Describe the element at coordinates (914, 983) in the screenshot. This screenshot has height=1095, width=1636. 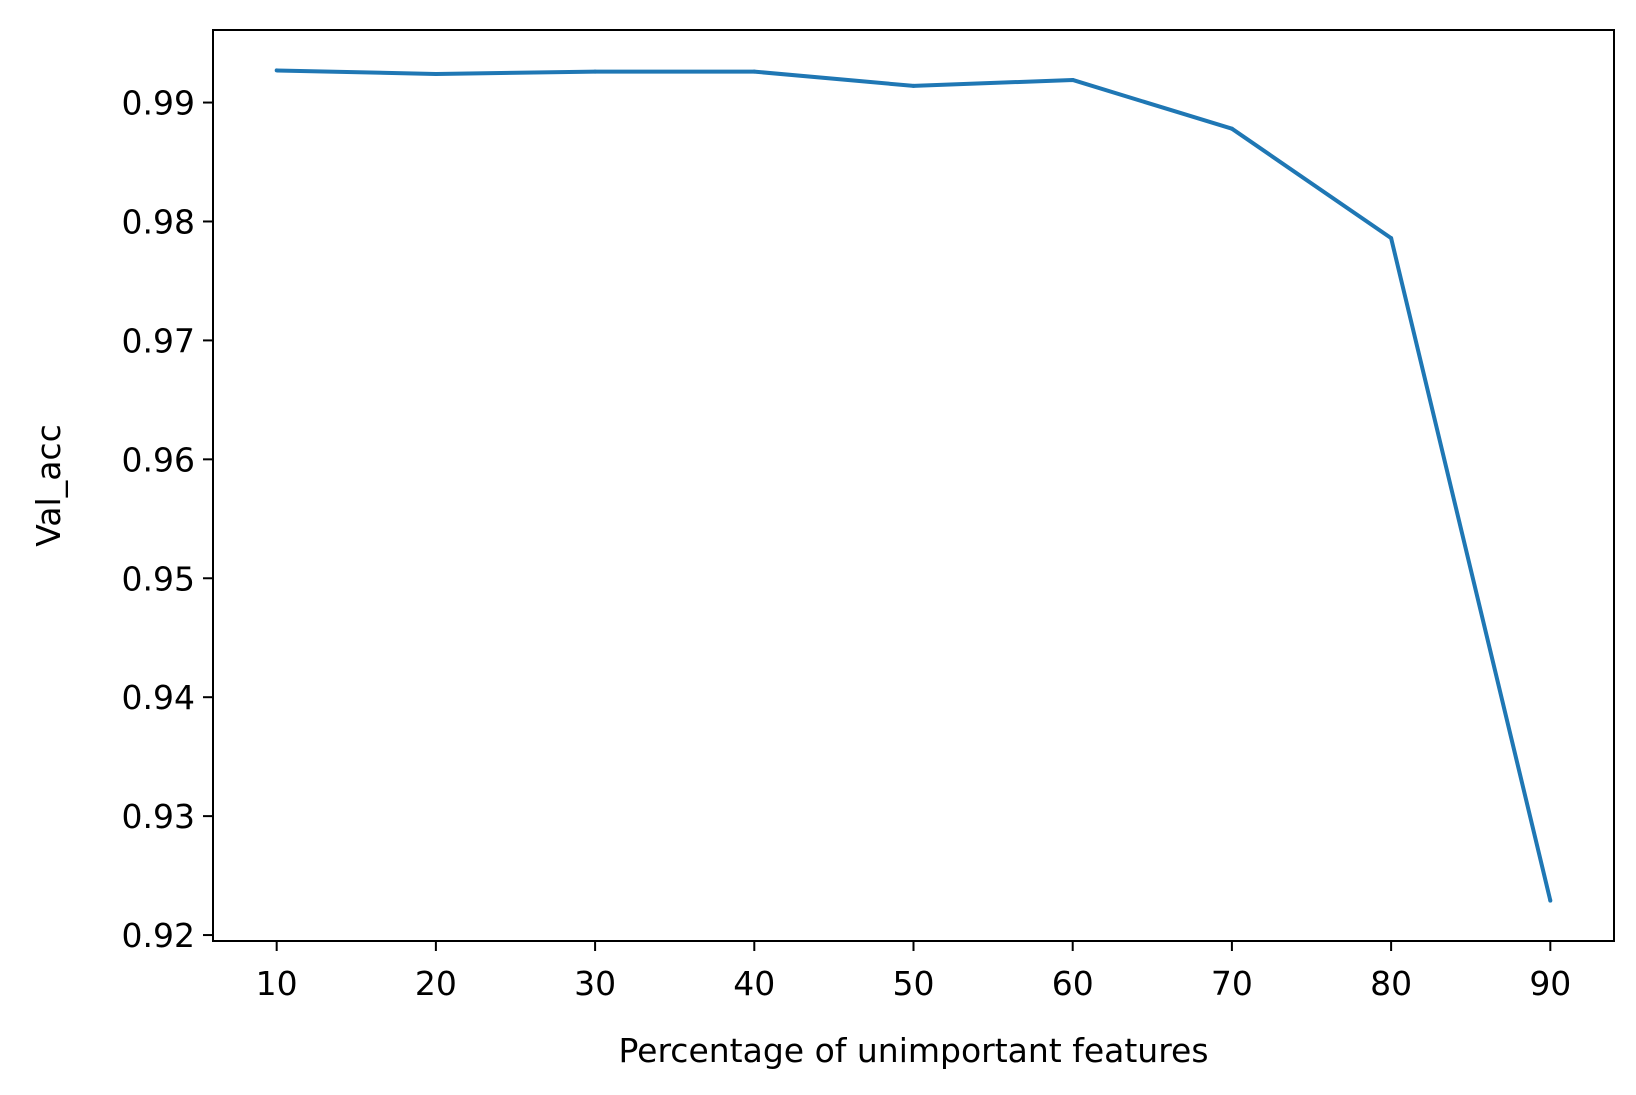
I see `x-tick-label: 50` at that location.